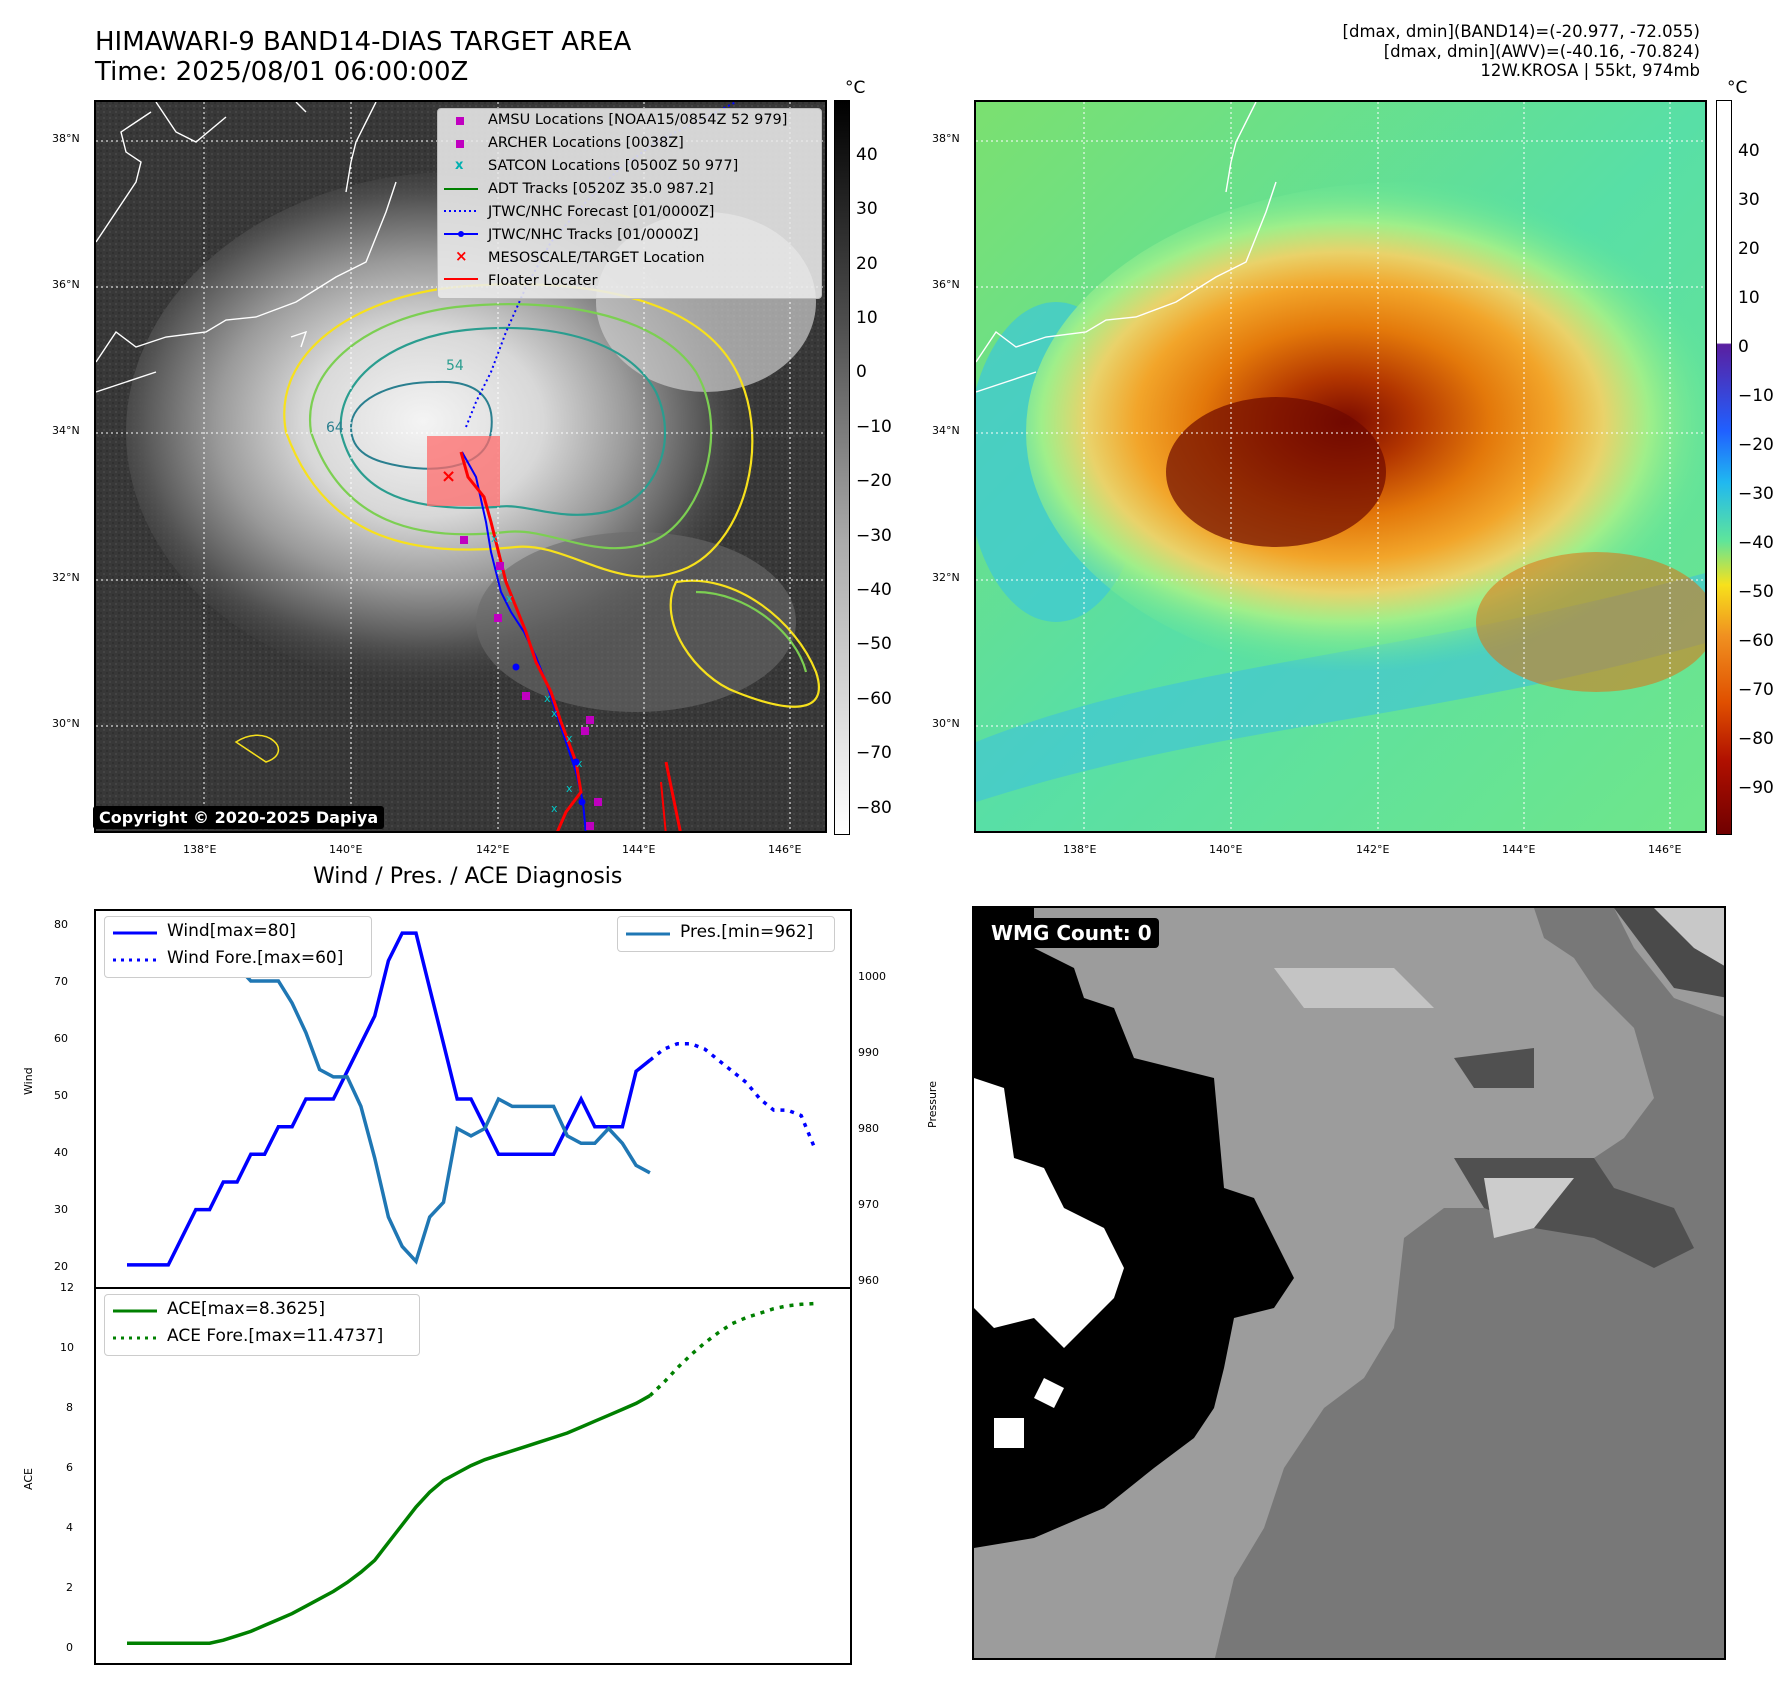 This screenshot has width=1788, height=1690. I want to click on floater-track, so click(521, 641).